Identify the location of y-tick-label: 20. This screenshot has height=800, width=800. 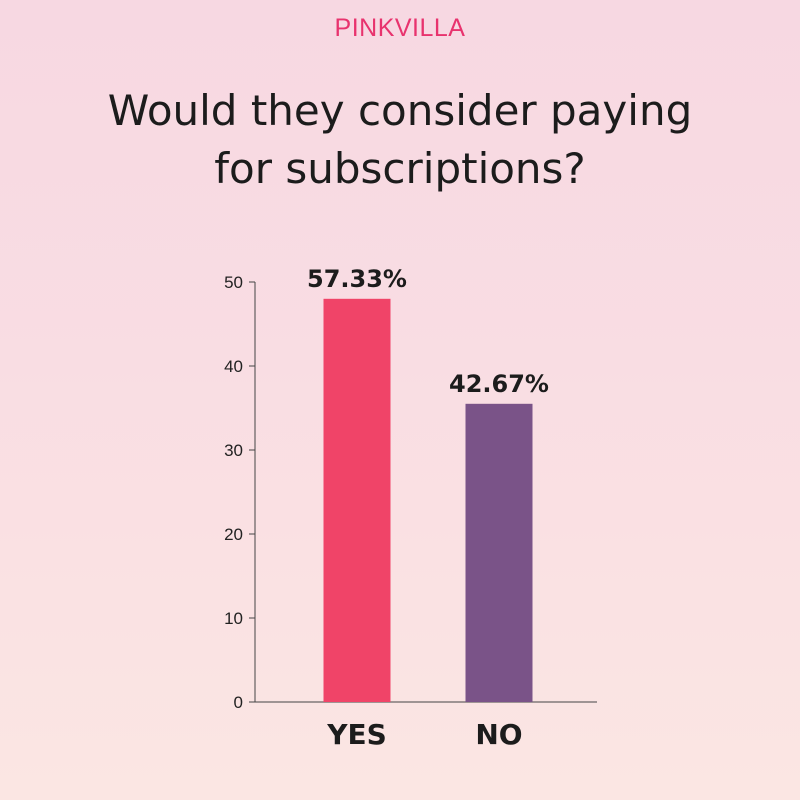
(233, 534).